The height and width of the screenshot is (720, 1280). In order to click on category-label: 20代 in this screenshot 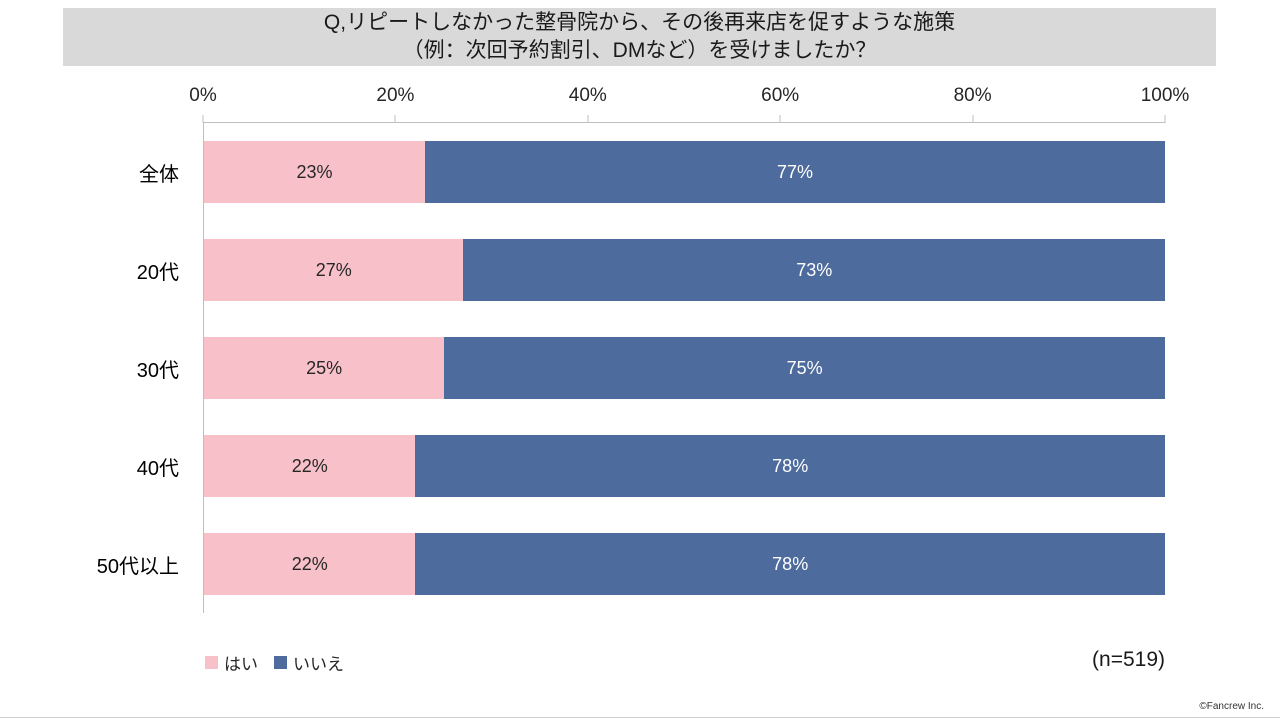, I will do `click(157, 272)`.